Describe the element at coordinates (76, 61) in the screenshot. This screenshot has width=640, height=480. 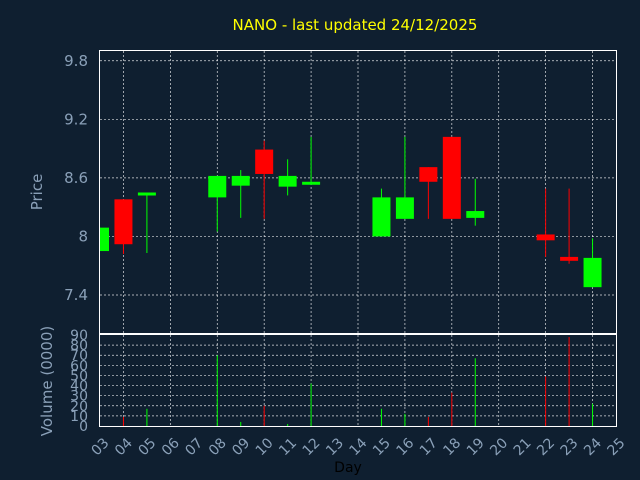
I see `price-y-tick-label: 9.8` at that location.